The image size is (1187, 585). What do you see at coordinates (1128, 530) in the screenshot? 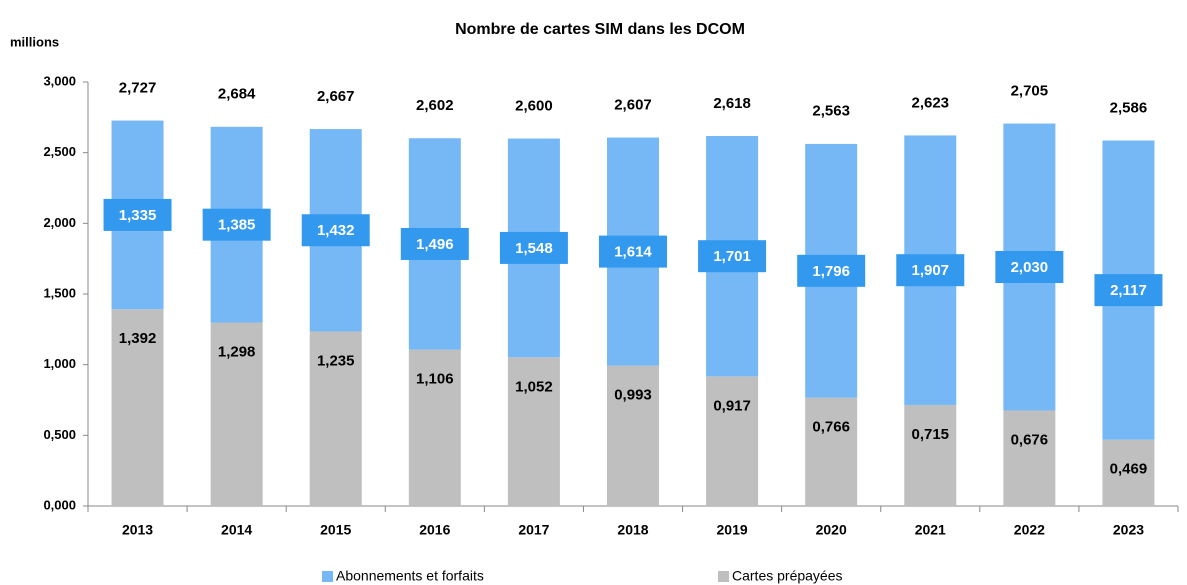
I see `x-tick-label: 2023` at bounding box center [1128, 530].